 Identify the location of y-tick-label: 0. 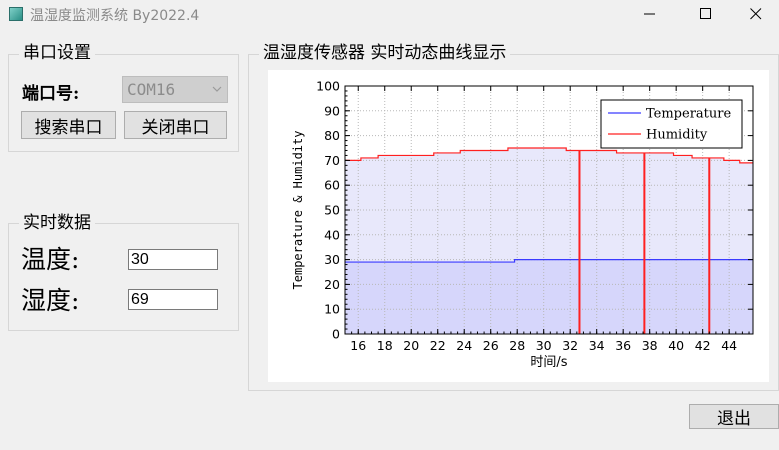
(336, 334).